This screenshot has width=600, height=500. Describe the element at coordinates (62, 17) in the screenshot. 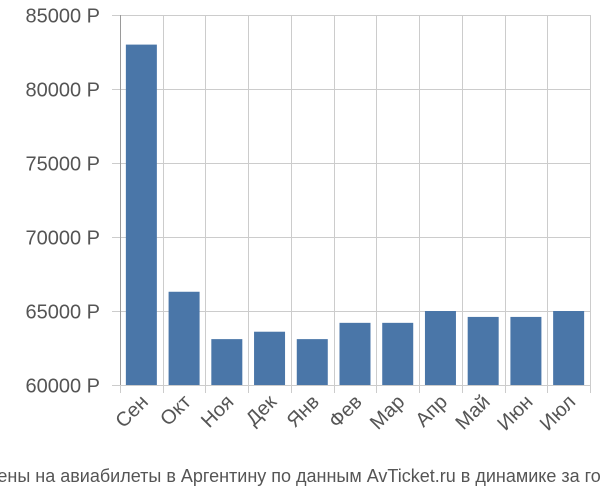

I see `y-tick-label: 85000 Р` at that location.